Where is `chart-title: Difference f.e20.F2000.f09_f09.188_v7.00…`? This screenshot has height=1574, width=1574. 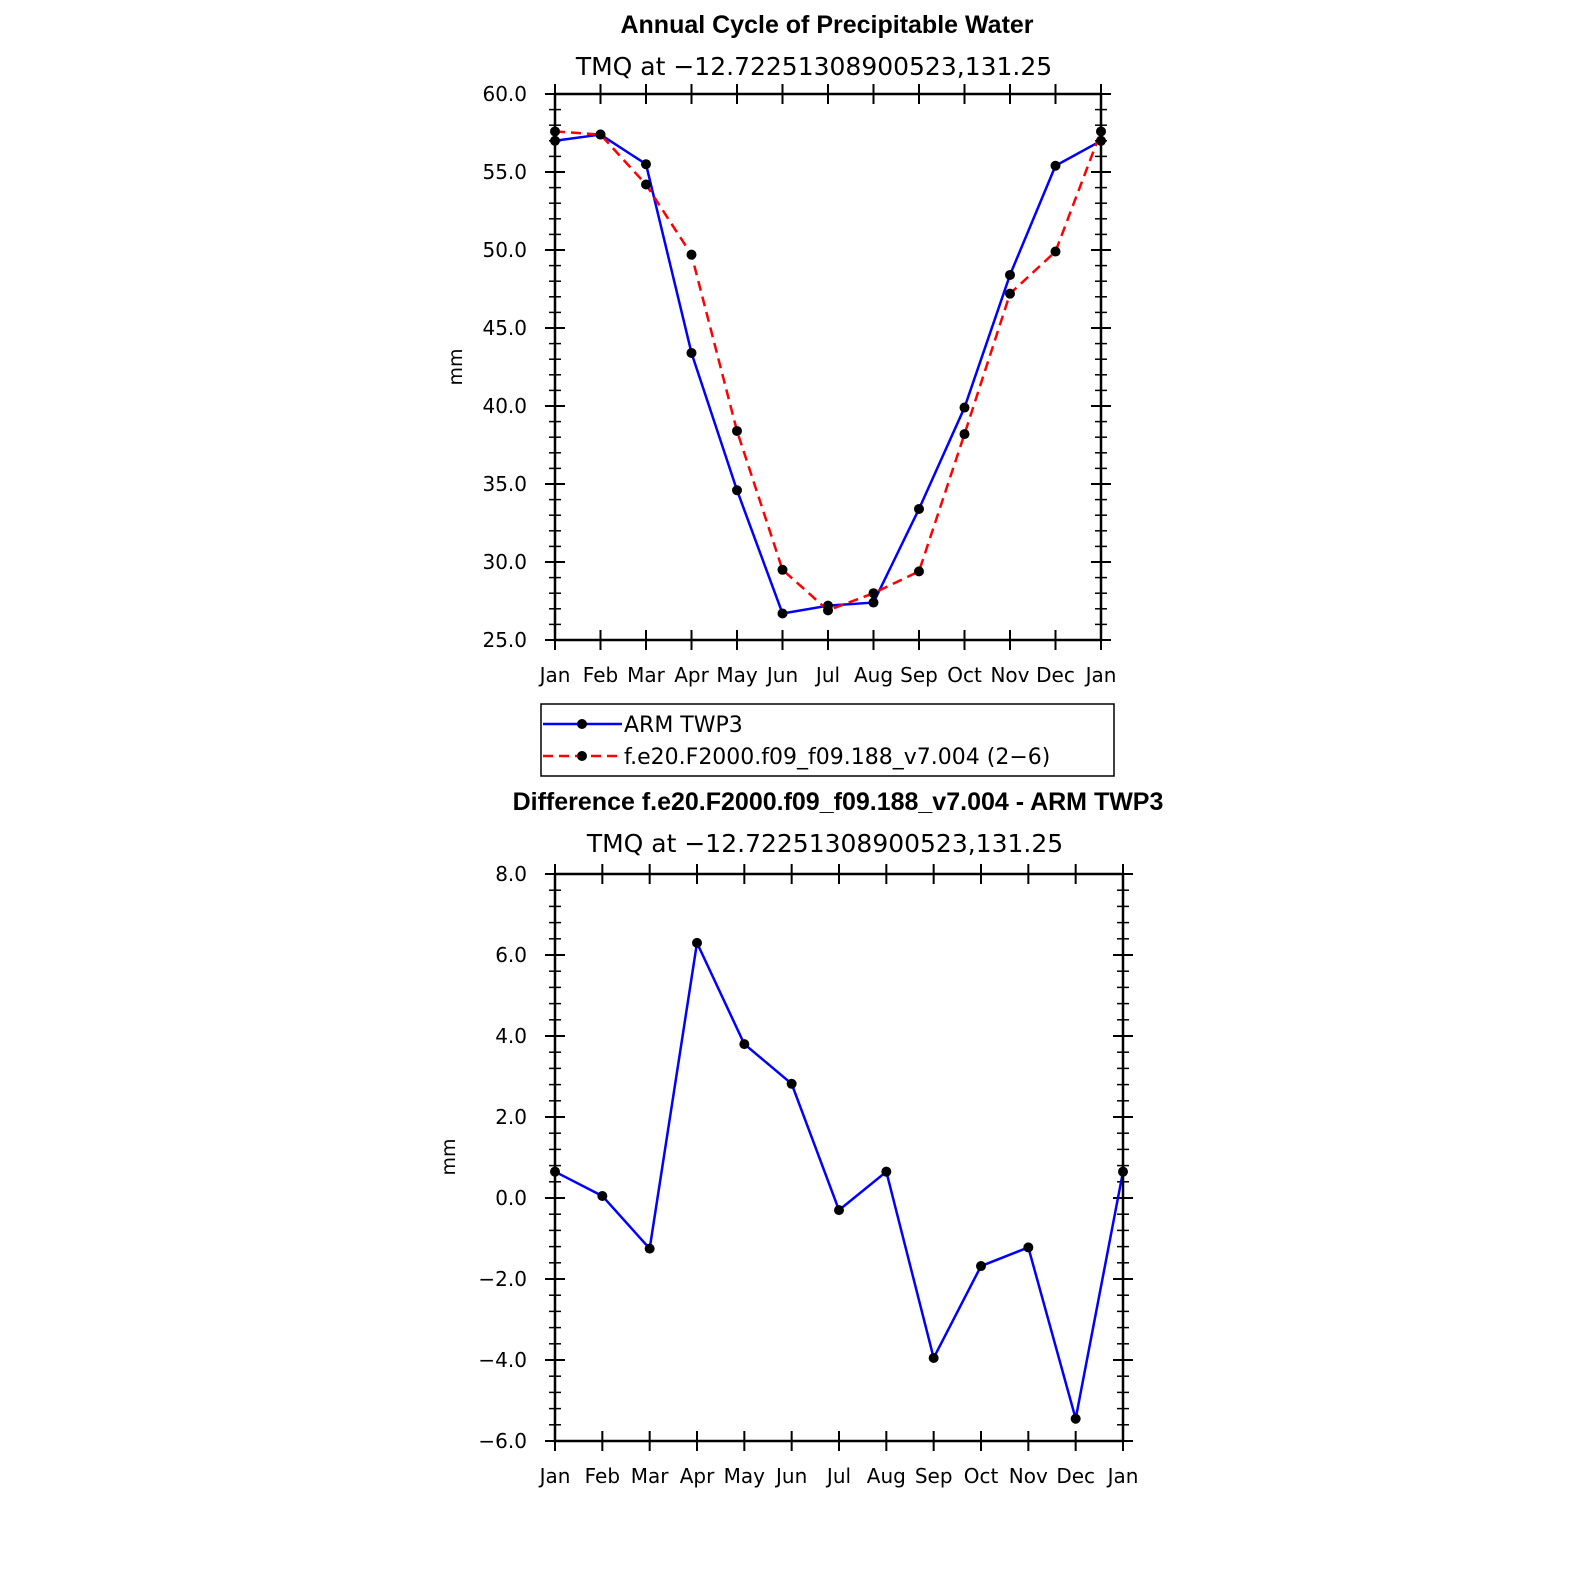 chart-title: Difference f.e20.F2000.f09_f09.188_v7.00… is located at coordinates (838, 802).